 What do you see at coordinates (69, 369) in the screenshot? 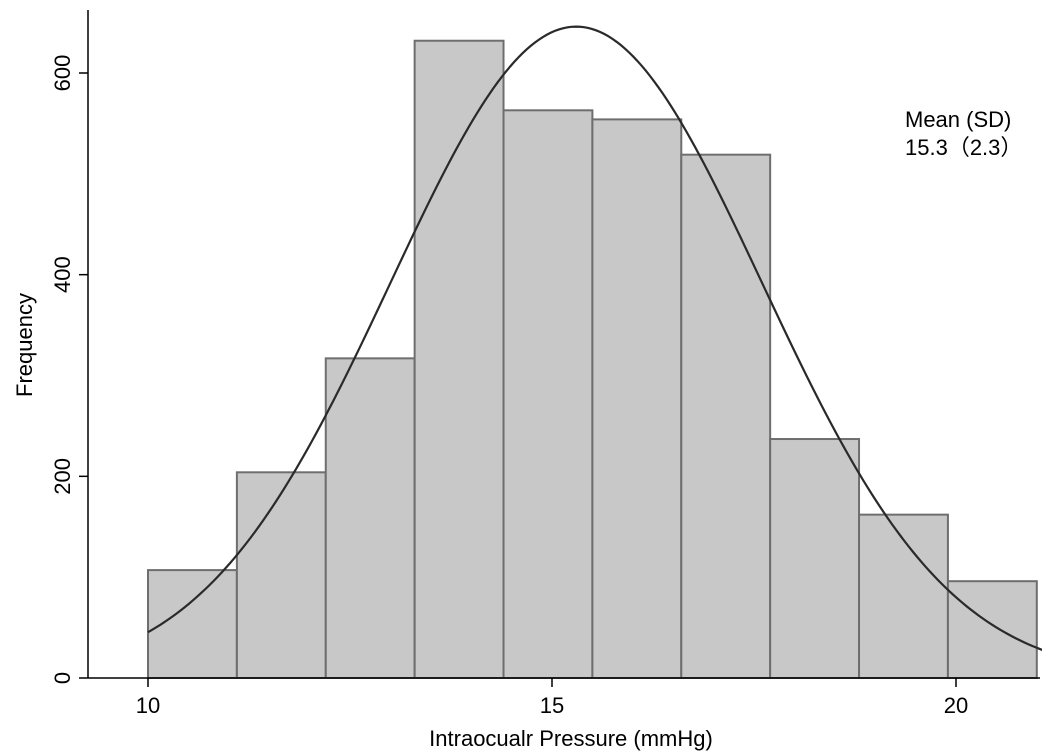
I see `y-axis-ticks: 0 200 400 600` at bounding box center [69, 369].